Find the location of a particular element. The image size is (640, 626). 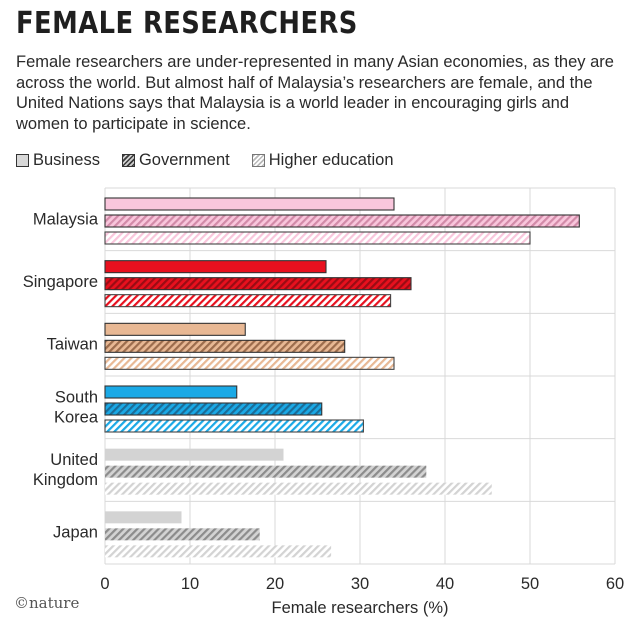

legend-swatch-government is located at coordinates (128, 160).